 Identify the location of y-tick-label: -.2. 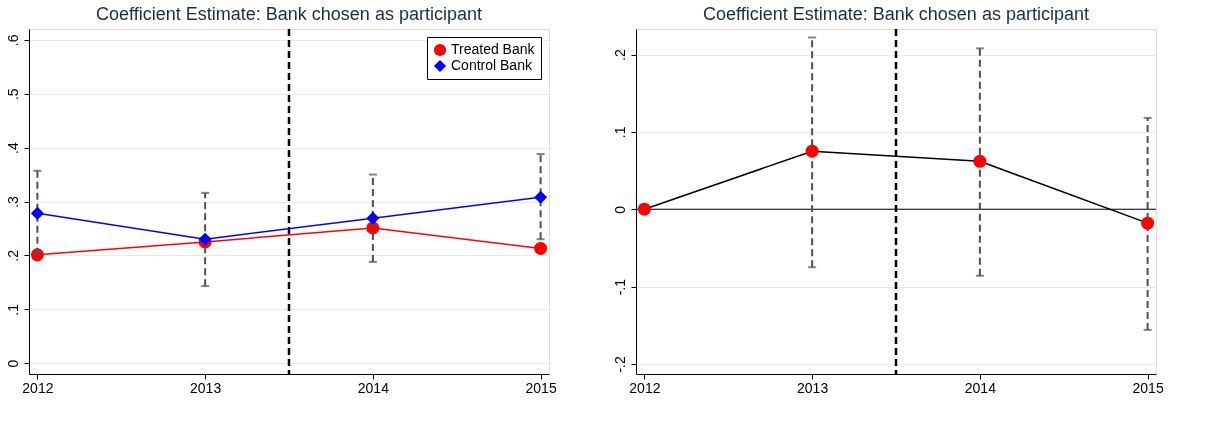
(619, 364).